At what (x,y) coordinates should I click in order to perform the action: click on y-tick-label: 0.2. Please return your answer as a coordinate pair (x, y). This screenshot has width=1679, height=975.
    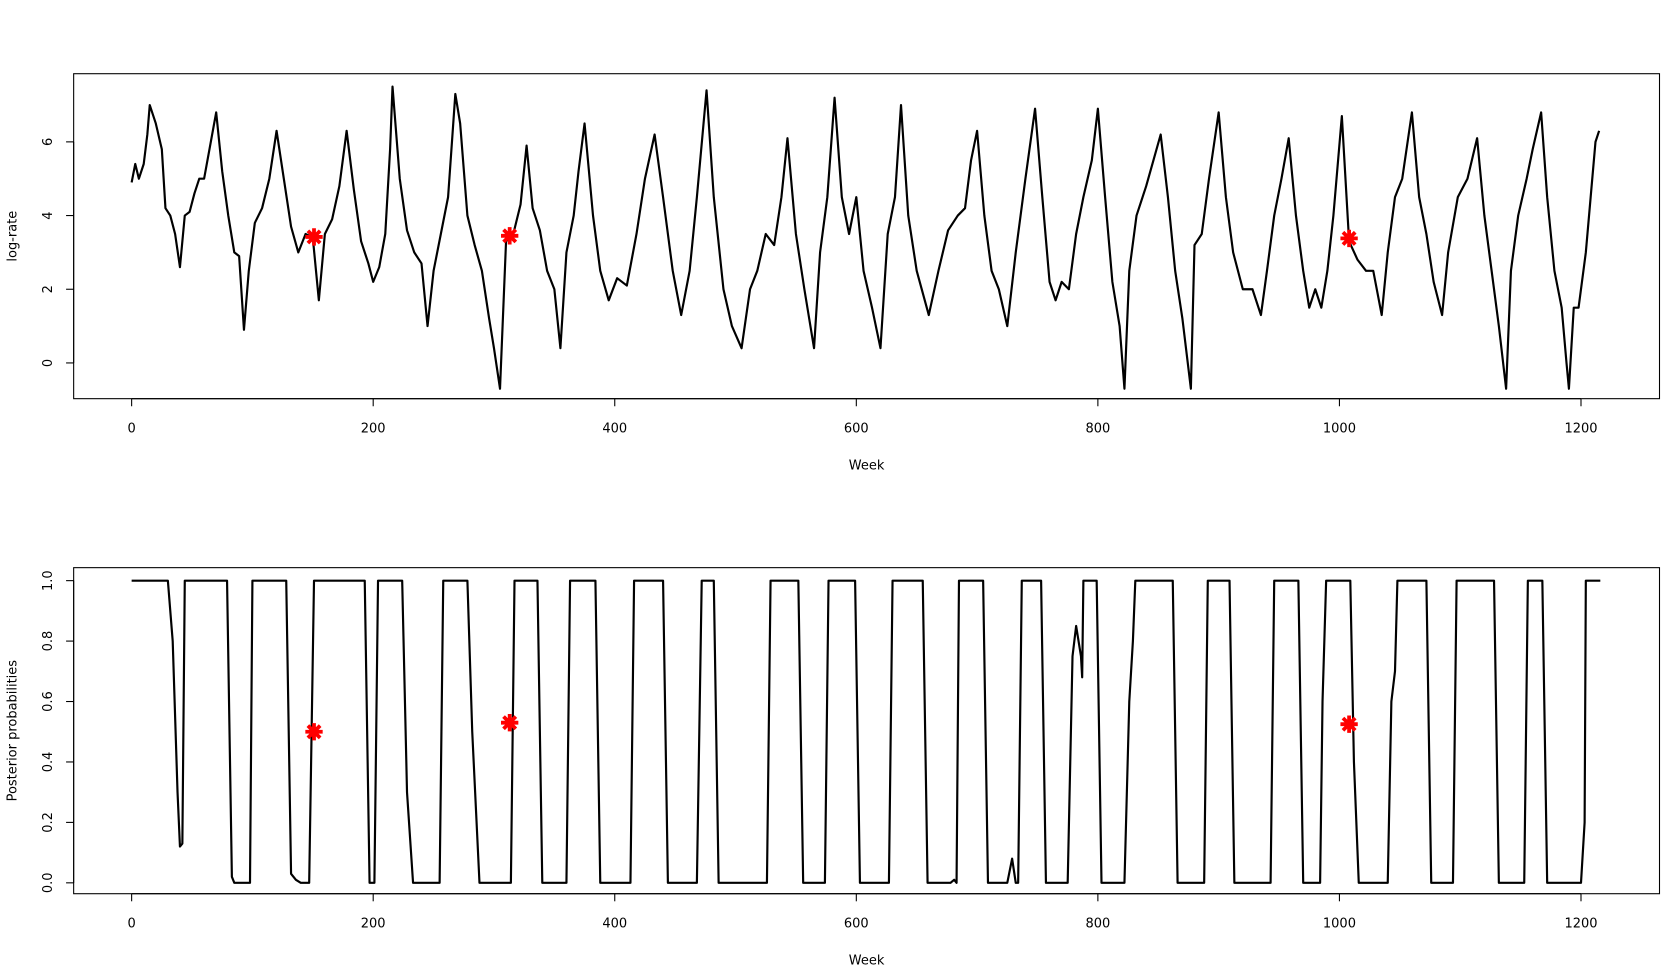
    Looking at the image, I should click on (48, 822).